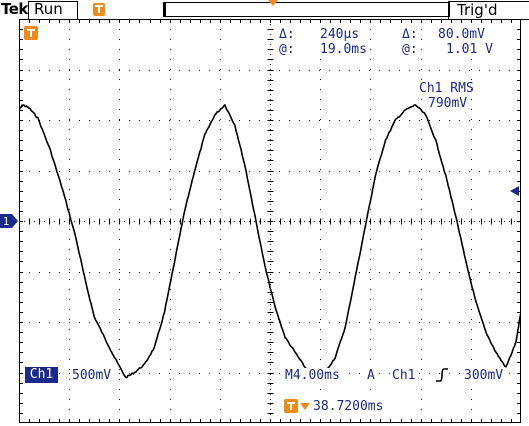 The width and height of the screenshot is (529, 426). Describe the element at coordinates (31, 33) in the screenshot. I see `trigger-time-marker-icon` at that location.